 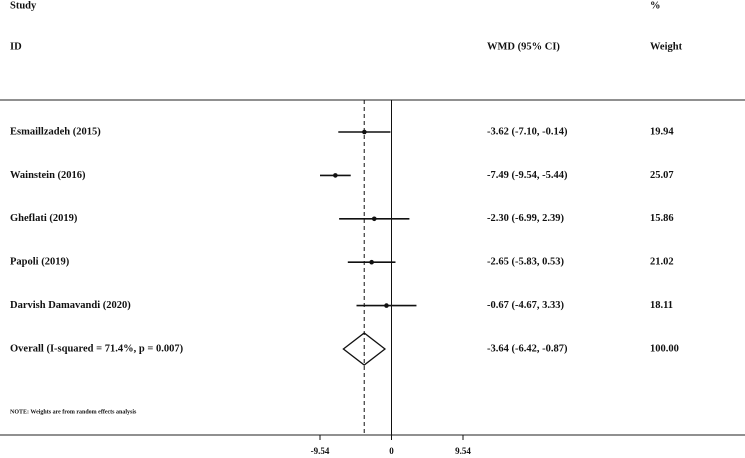 What do you see at coordinates (48, 175) in the screenshot?
I see `study-name: Wainstein (2016)` at bounding box center [48, 175].